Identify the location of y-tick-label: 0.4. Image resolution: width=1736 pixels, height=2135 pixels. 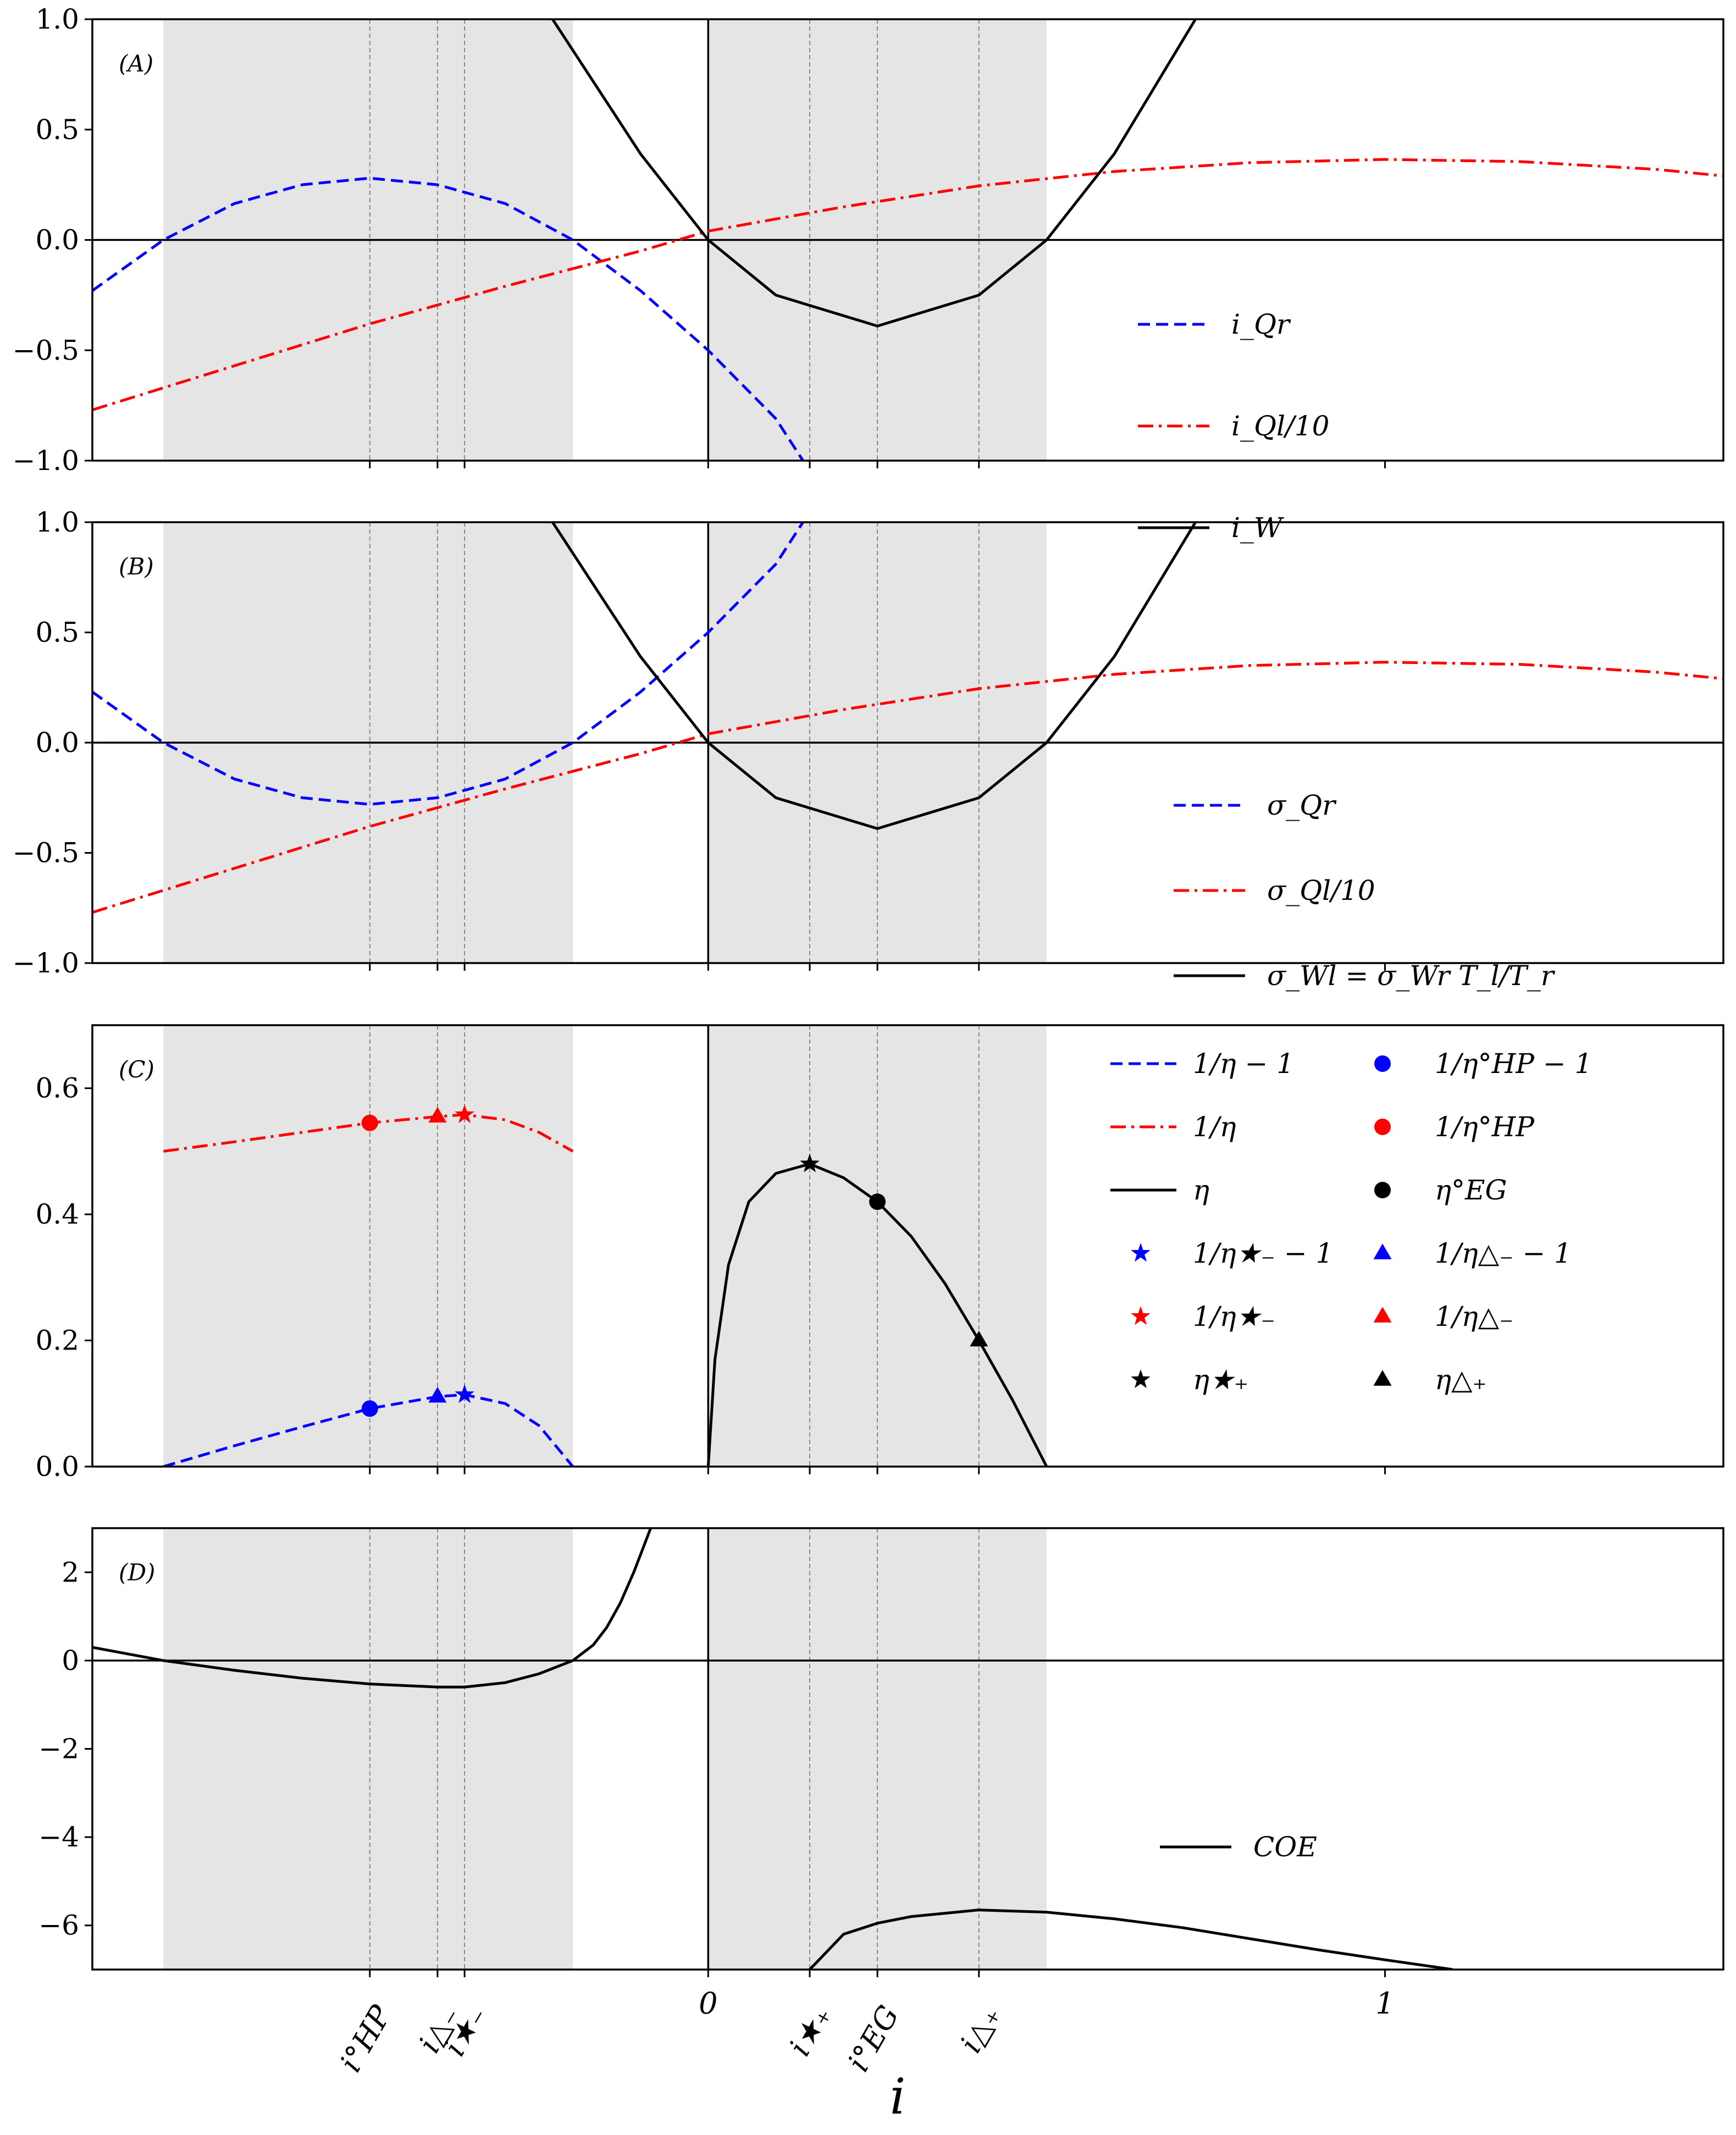
(57, 1214).